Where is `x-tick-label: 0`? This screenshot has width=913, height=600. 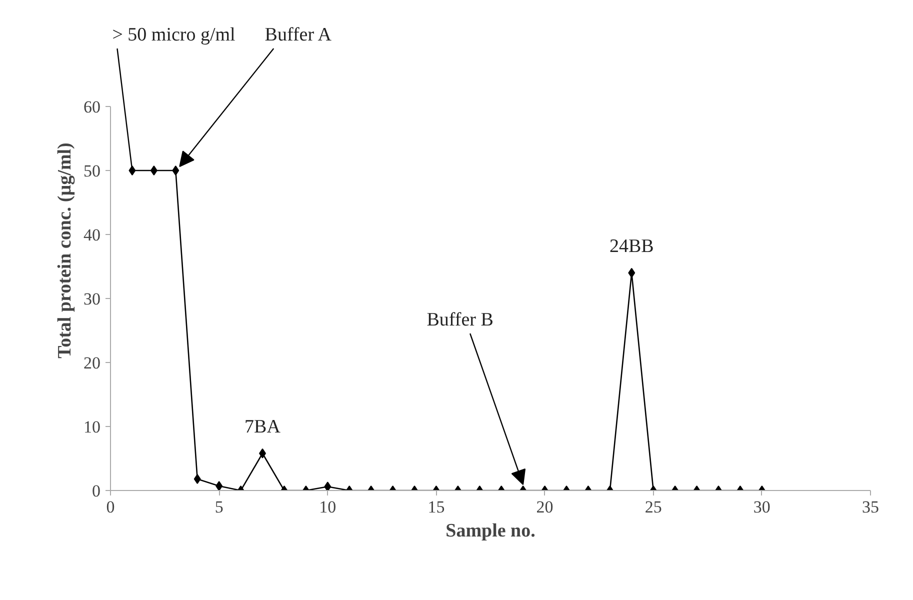
x-tick-label: 0 is located at coordinates (110, 507).